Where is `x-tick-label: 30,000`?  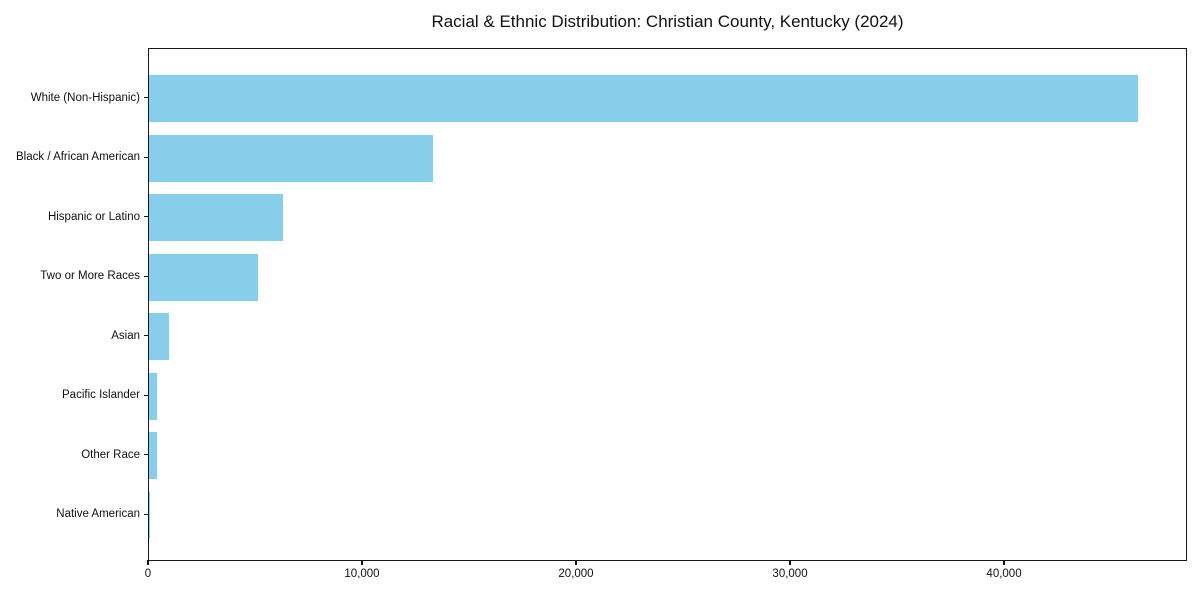 x-tick-label: 30,000 is located at coordinates (790, 574).